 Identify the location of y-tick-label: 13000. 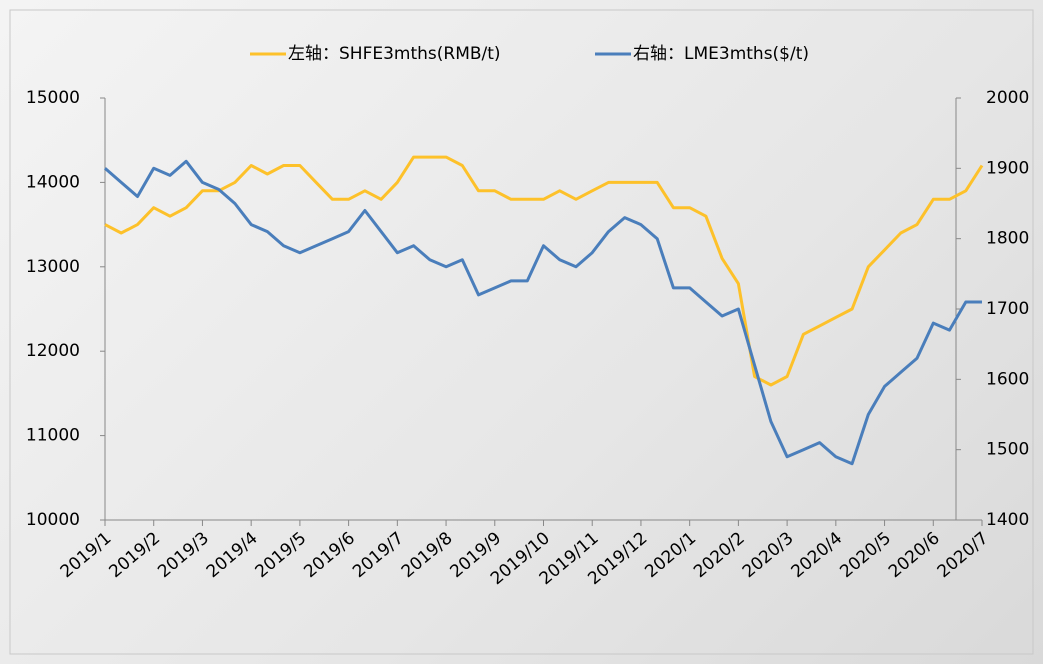
(53, 267).